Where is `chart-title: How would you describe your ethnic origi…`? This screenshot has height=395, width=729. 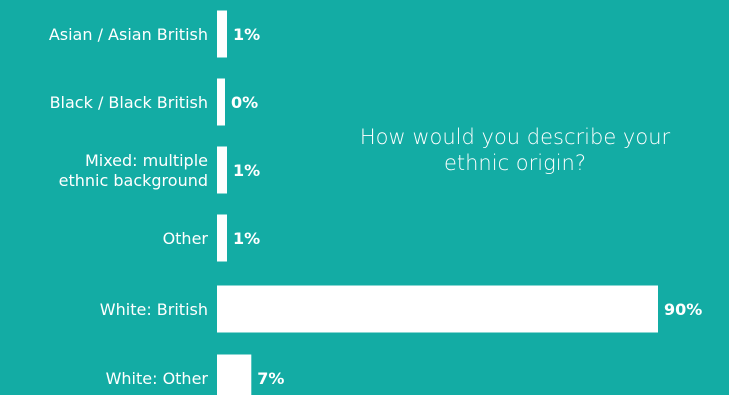 chart-title: How would you describe your ethnic origi… is located at coordinates (515, 150).